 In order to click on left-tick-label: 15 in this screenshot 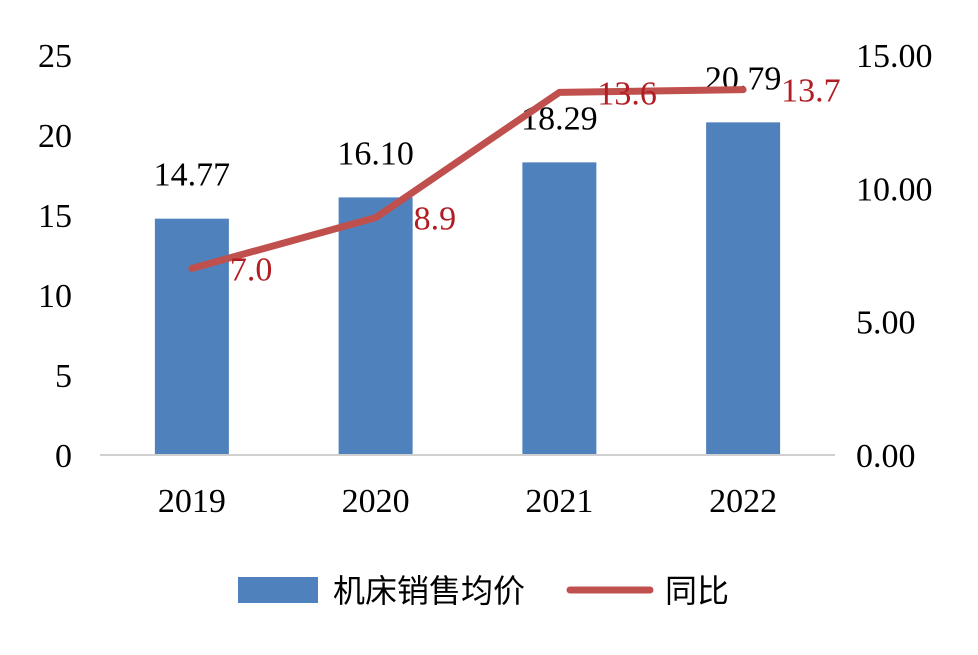, I will do `click(55, 216)`.